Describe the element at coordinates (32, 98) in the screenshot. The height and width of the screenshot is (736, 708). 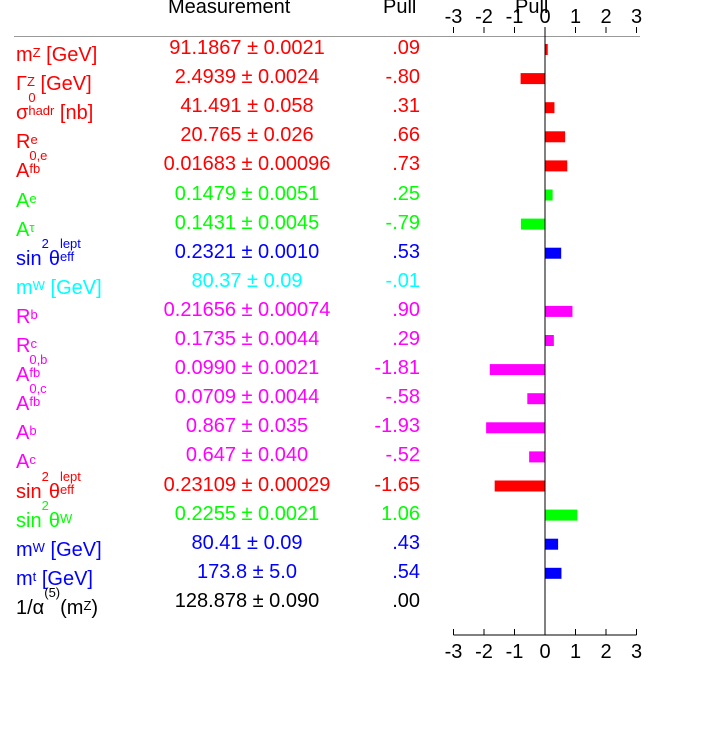
I see `superscript: 0` at that location.